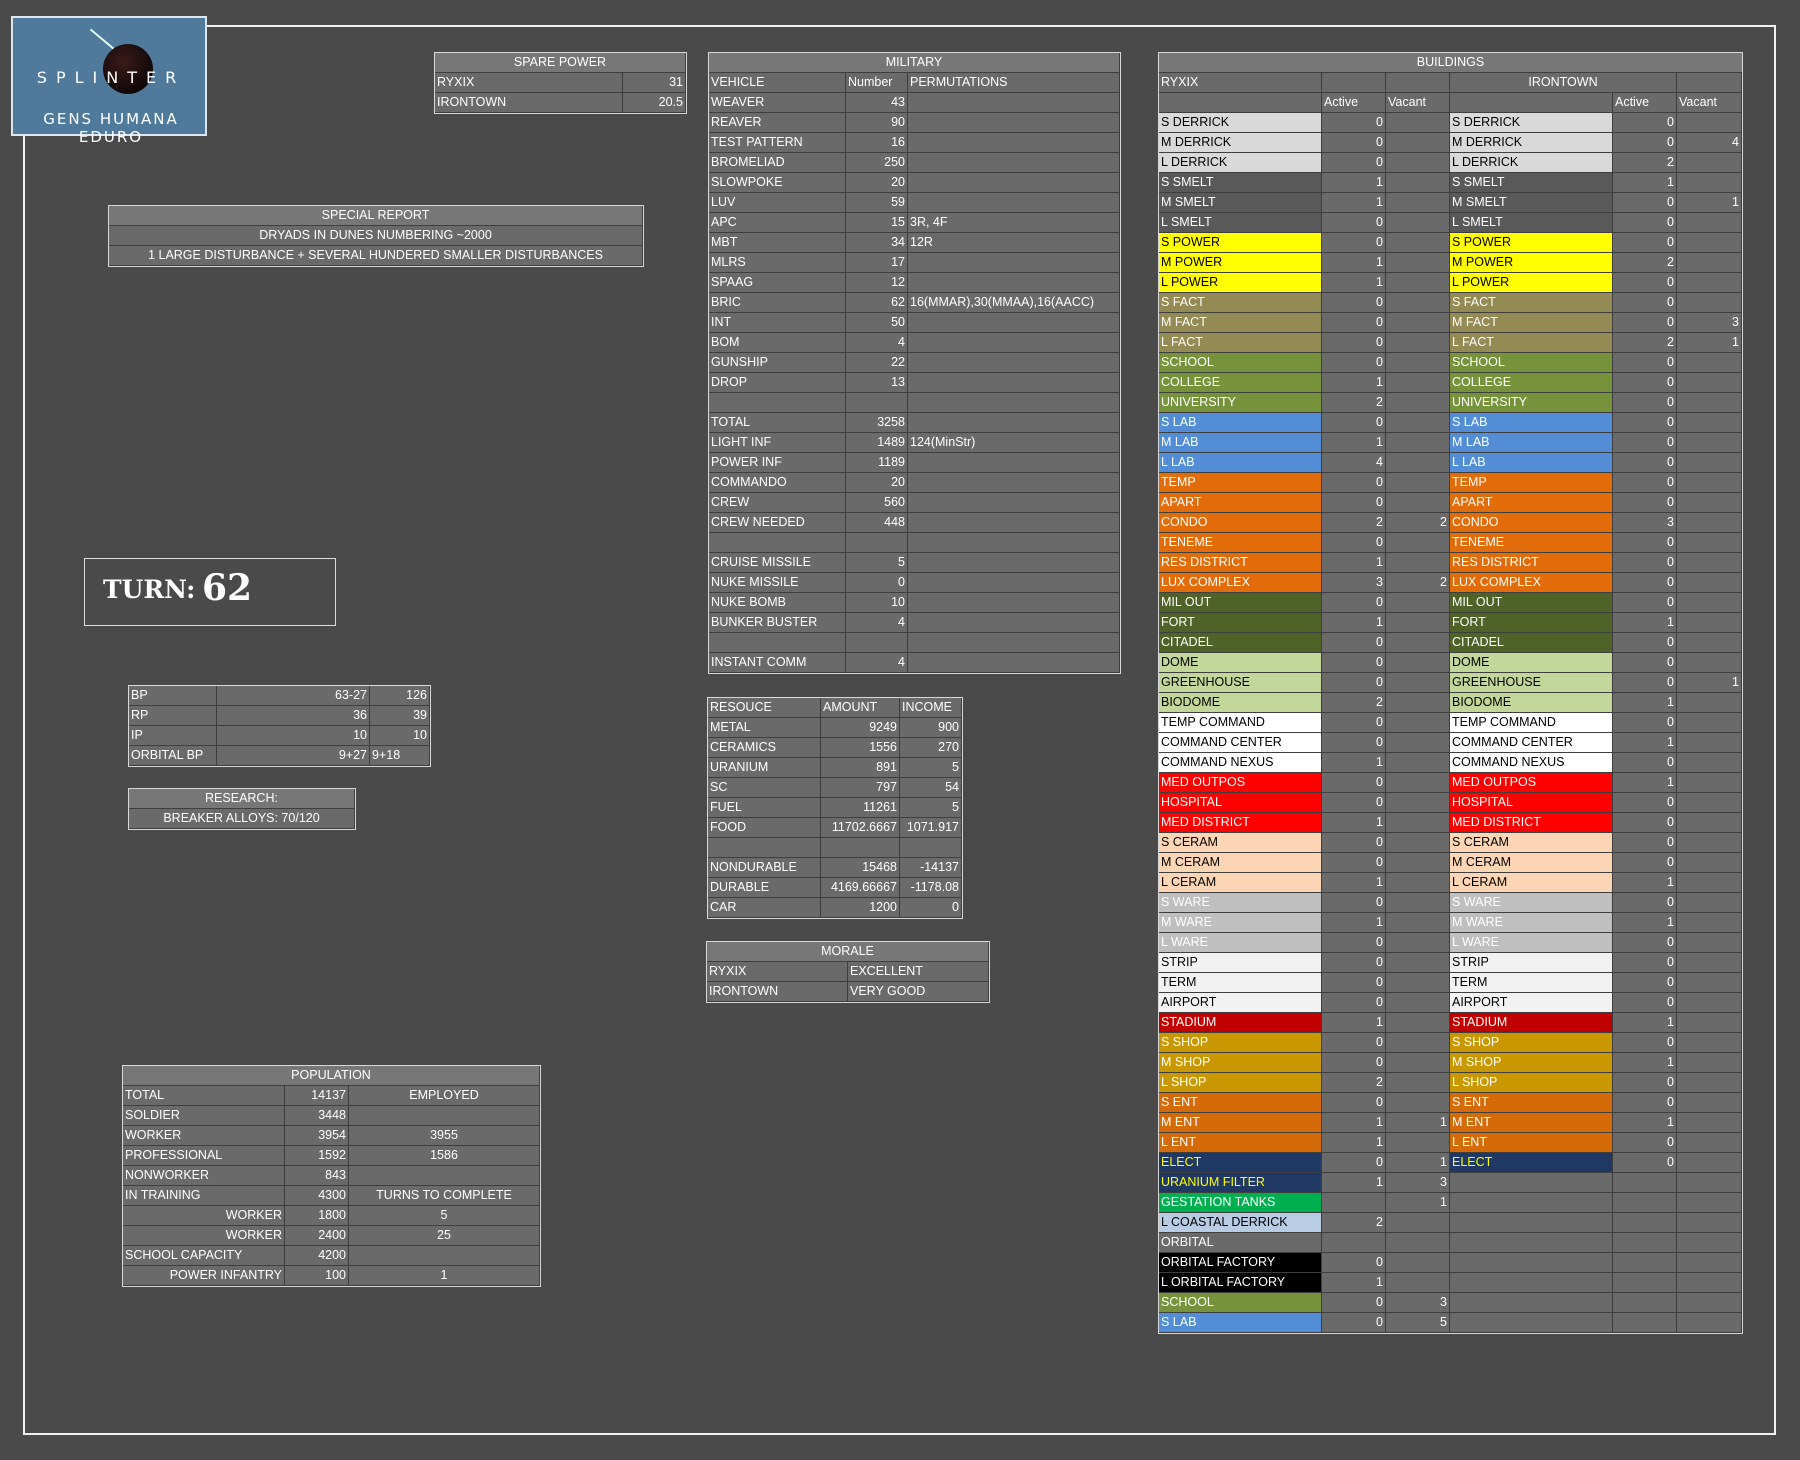  What do you see at coordinates (1531, 843) in the screenshot?
I see `building-name-b: S CERAM` at bounding box center [1531, 843].